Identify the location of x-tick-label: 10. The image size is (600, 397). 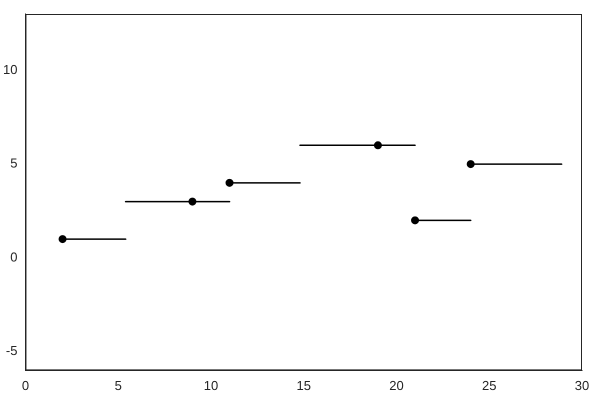
(211, 385).